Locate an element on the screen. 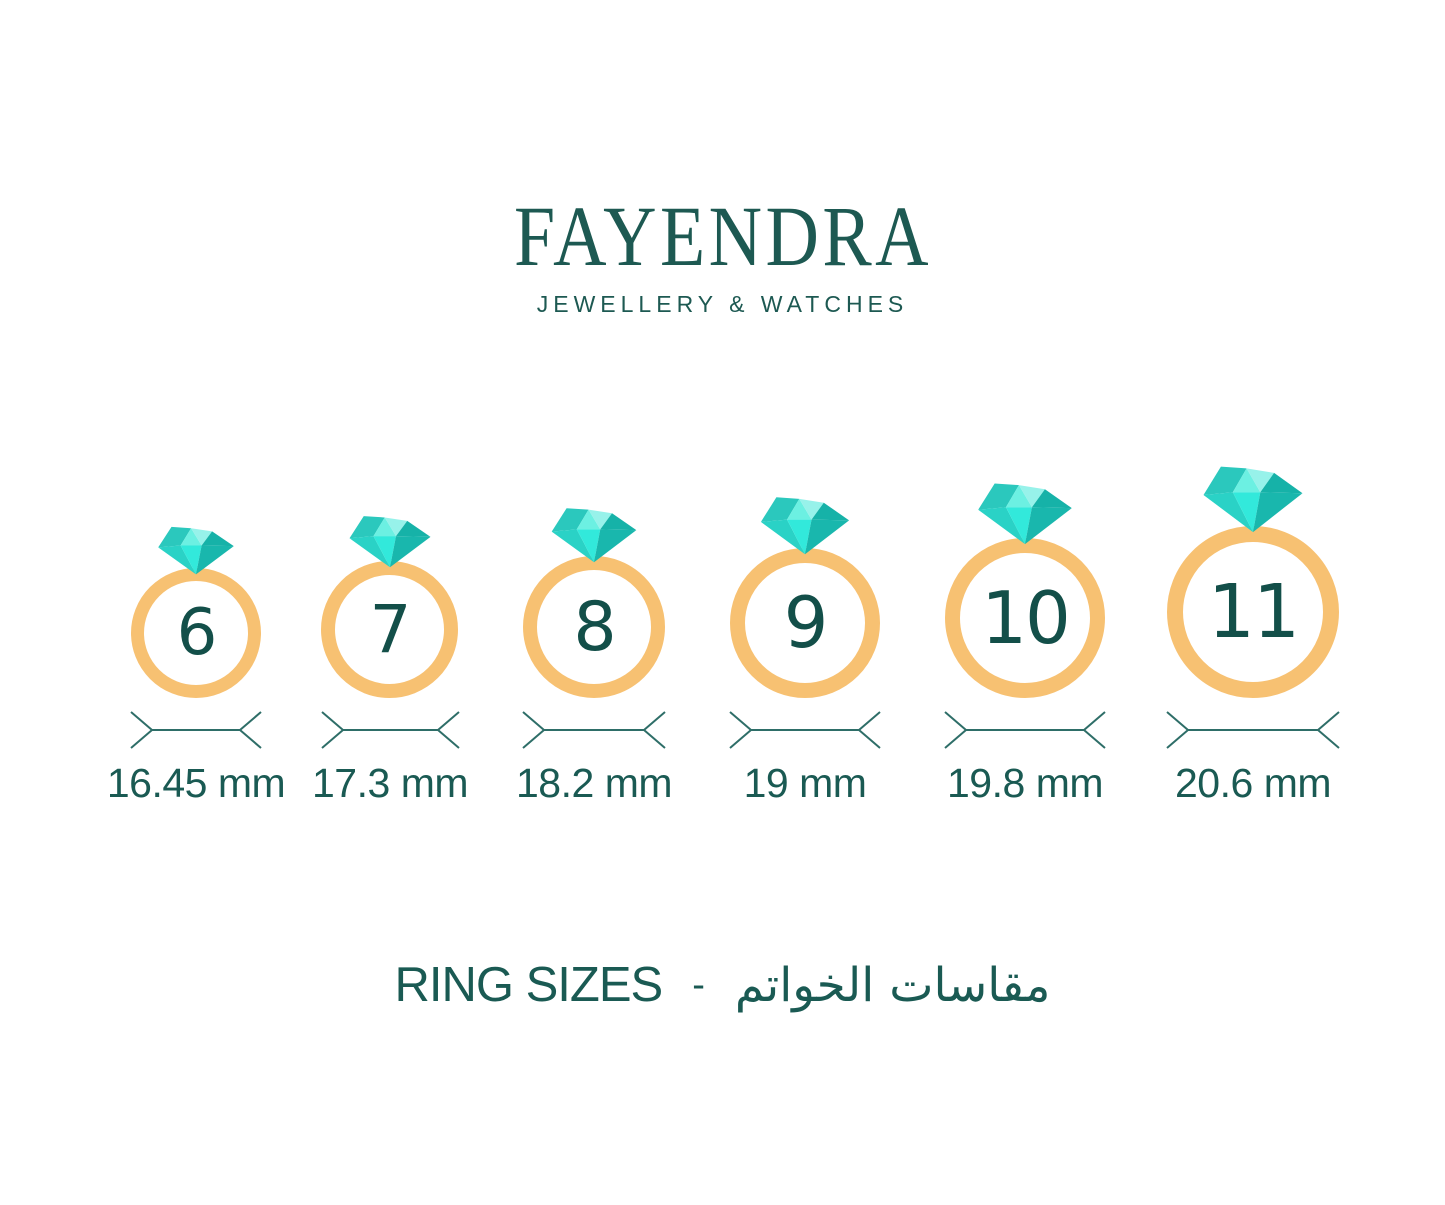 The width and height of the screenshot is (1445, 1205). brand-logo: FAYENDRA JEWELLERY & WATCHES is located at coordinates (722, 255).